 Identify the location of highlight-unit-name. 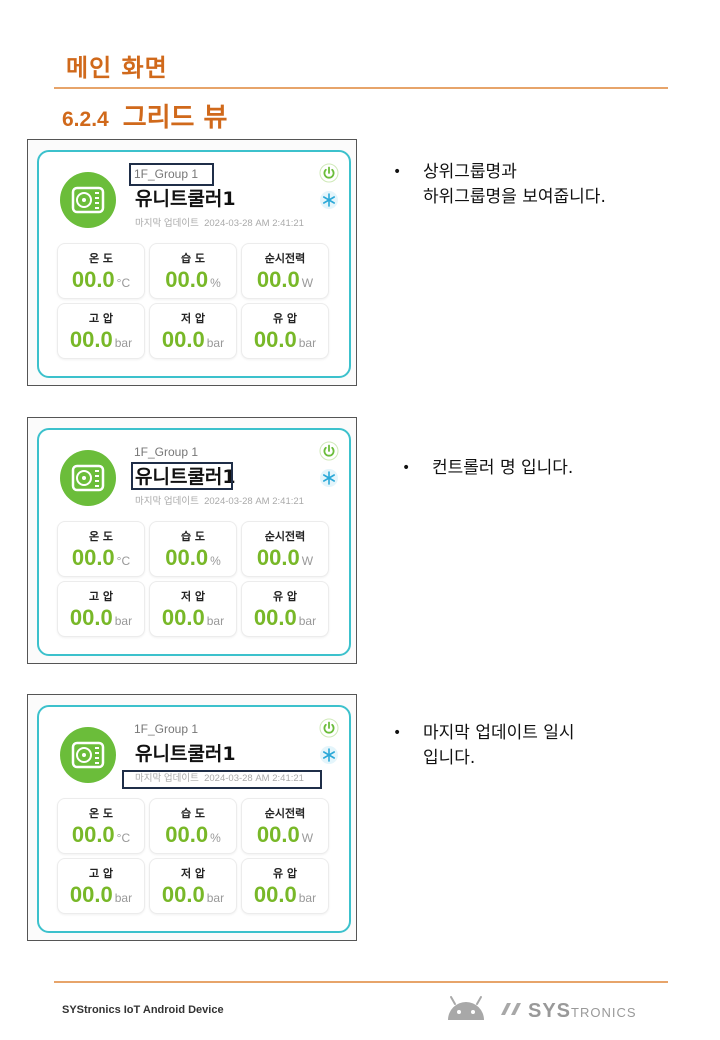
(182, 476).